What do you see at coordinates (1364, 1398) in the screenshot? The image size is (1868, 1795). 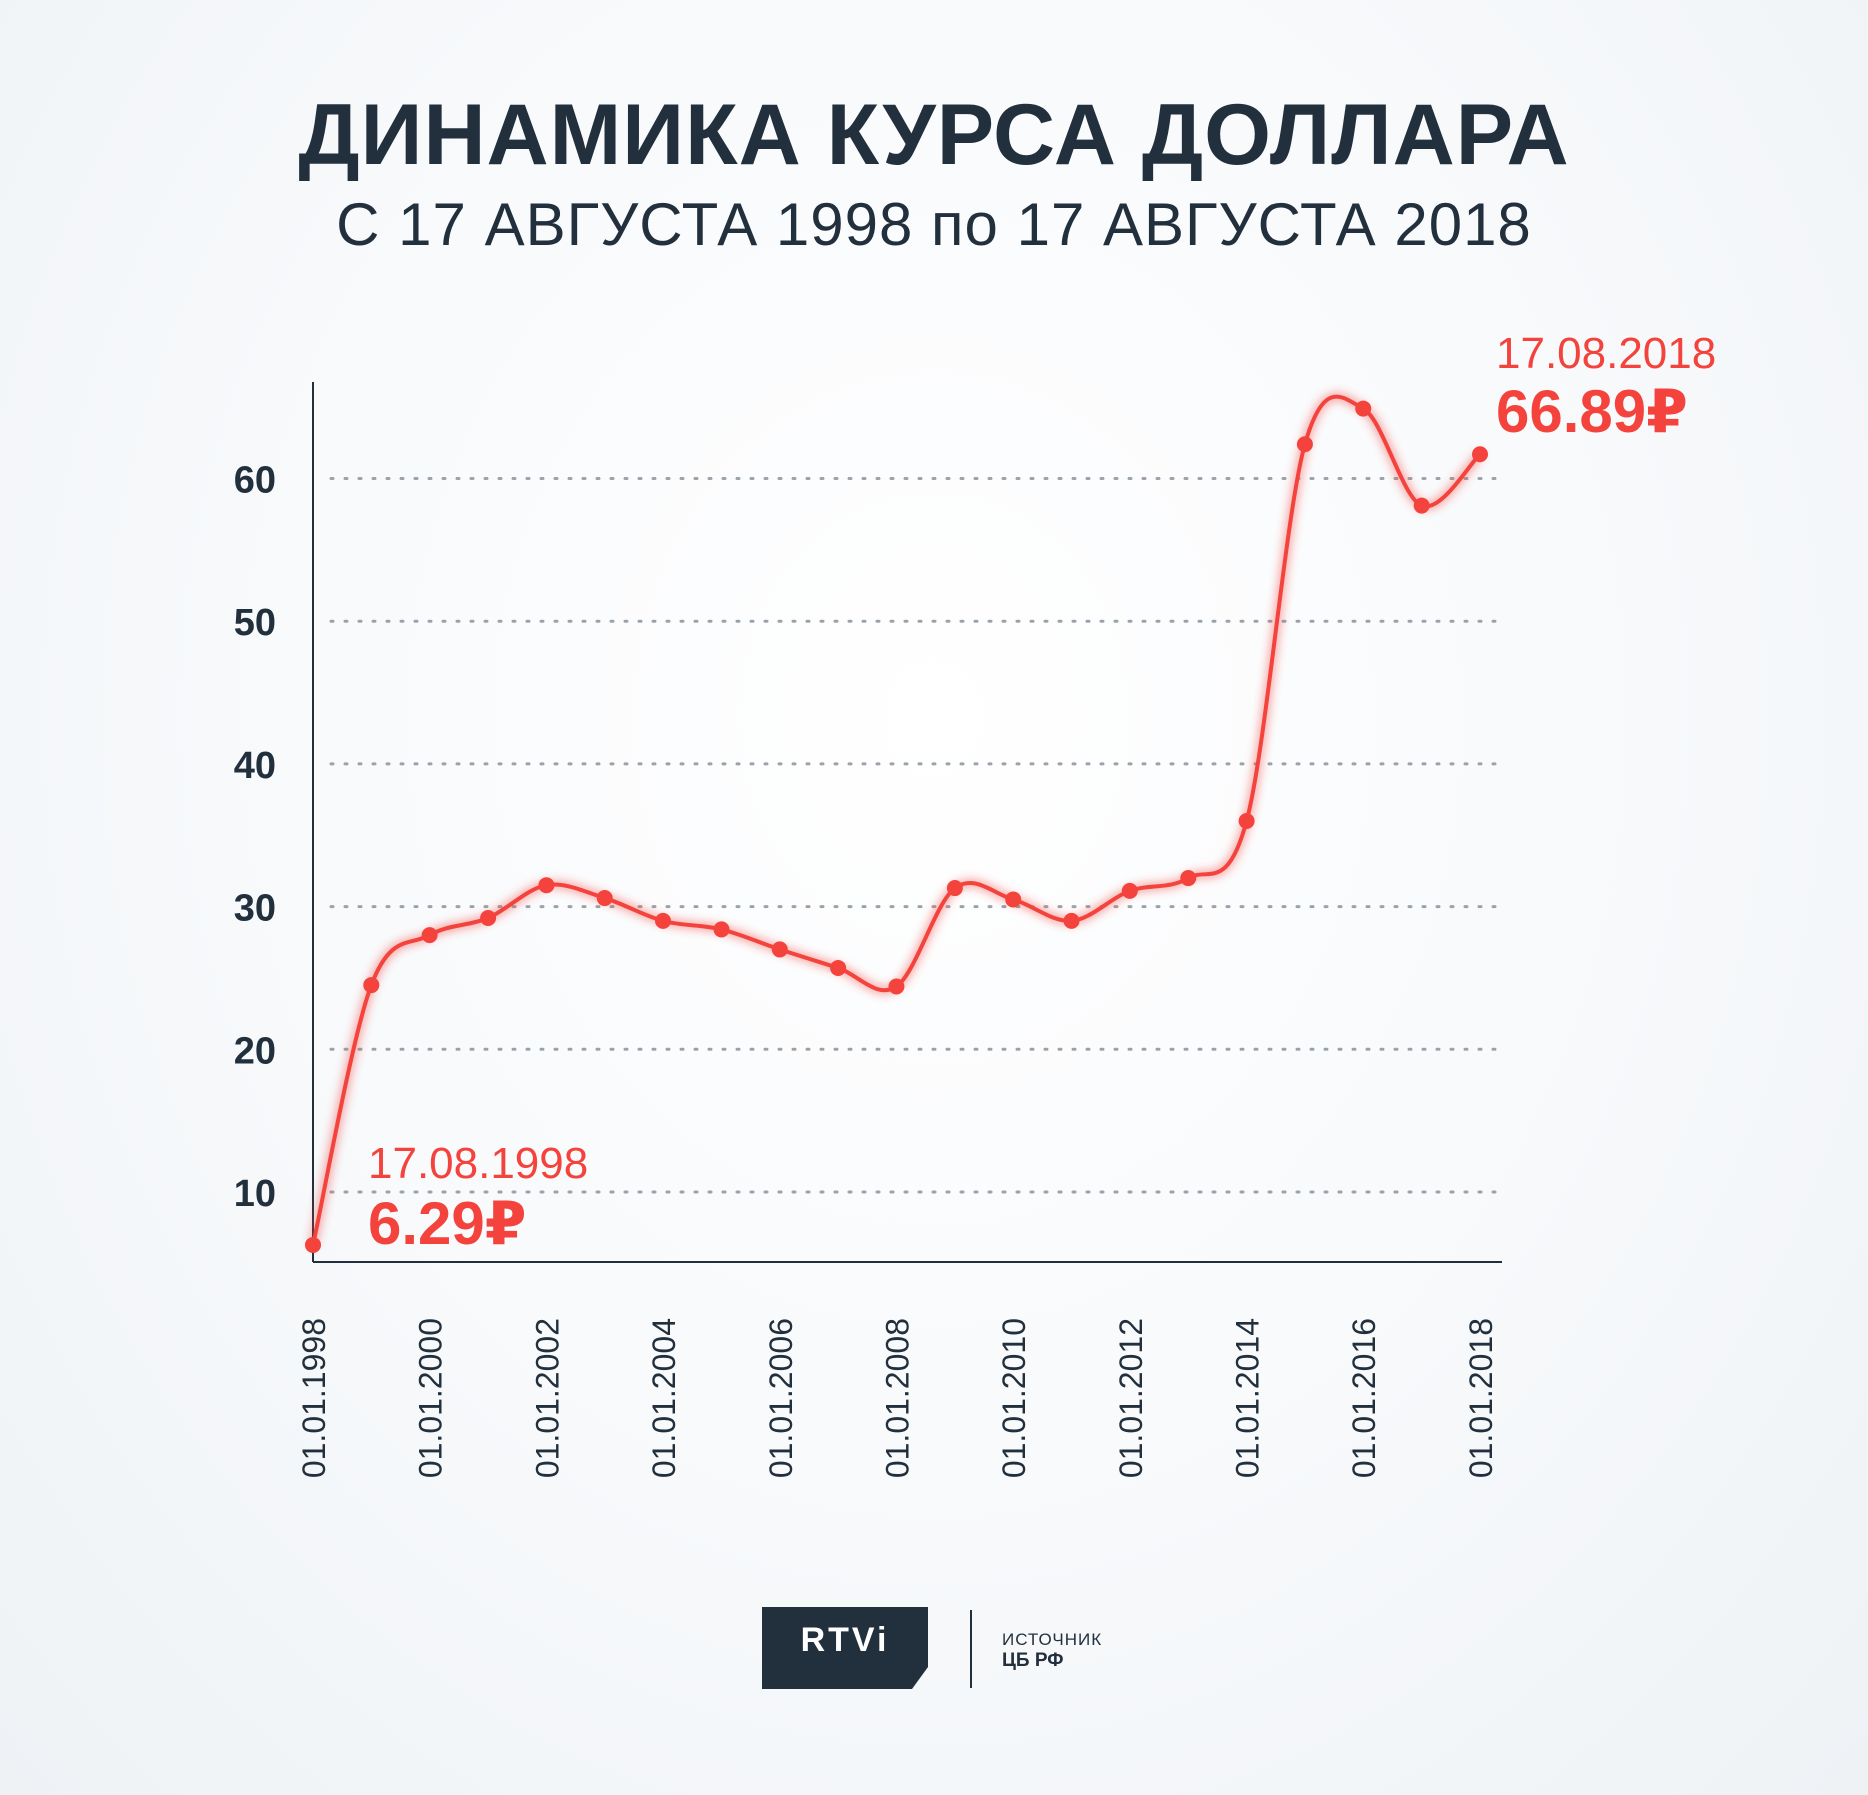 I see `x-tick-label: 01.01.2016` at bounding box center [1364, 1398].